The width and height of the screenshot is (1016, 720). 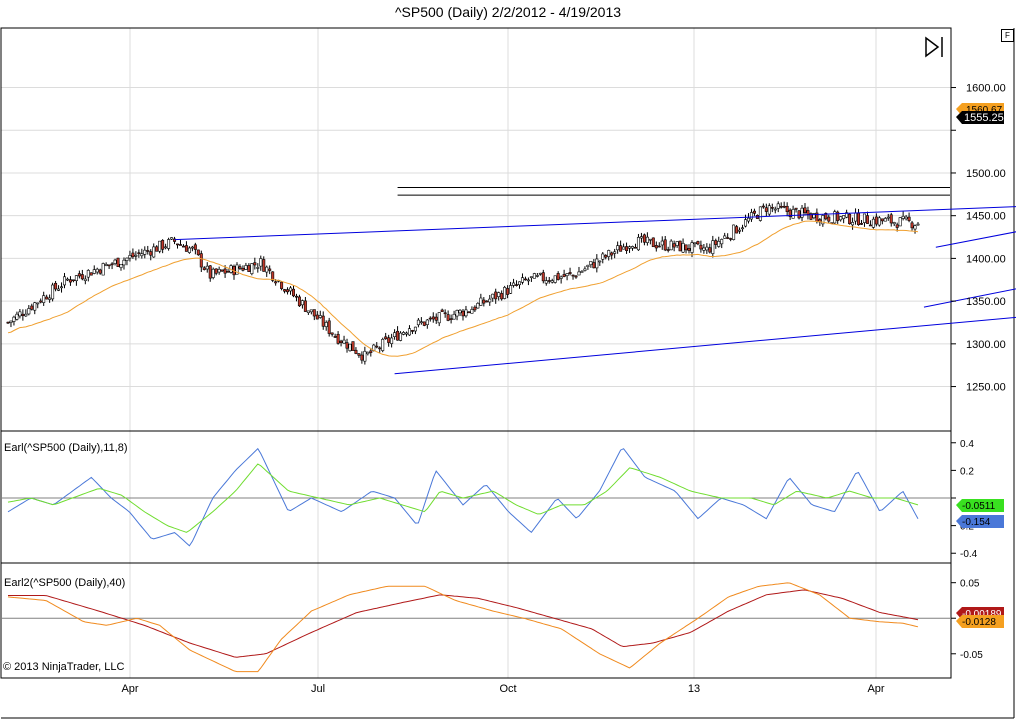 I want to click on earl2-panel, so click(x=476, y=627).